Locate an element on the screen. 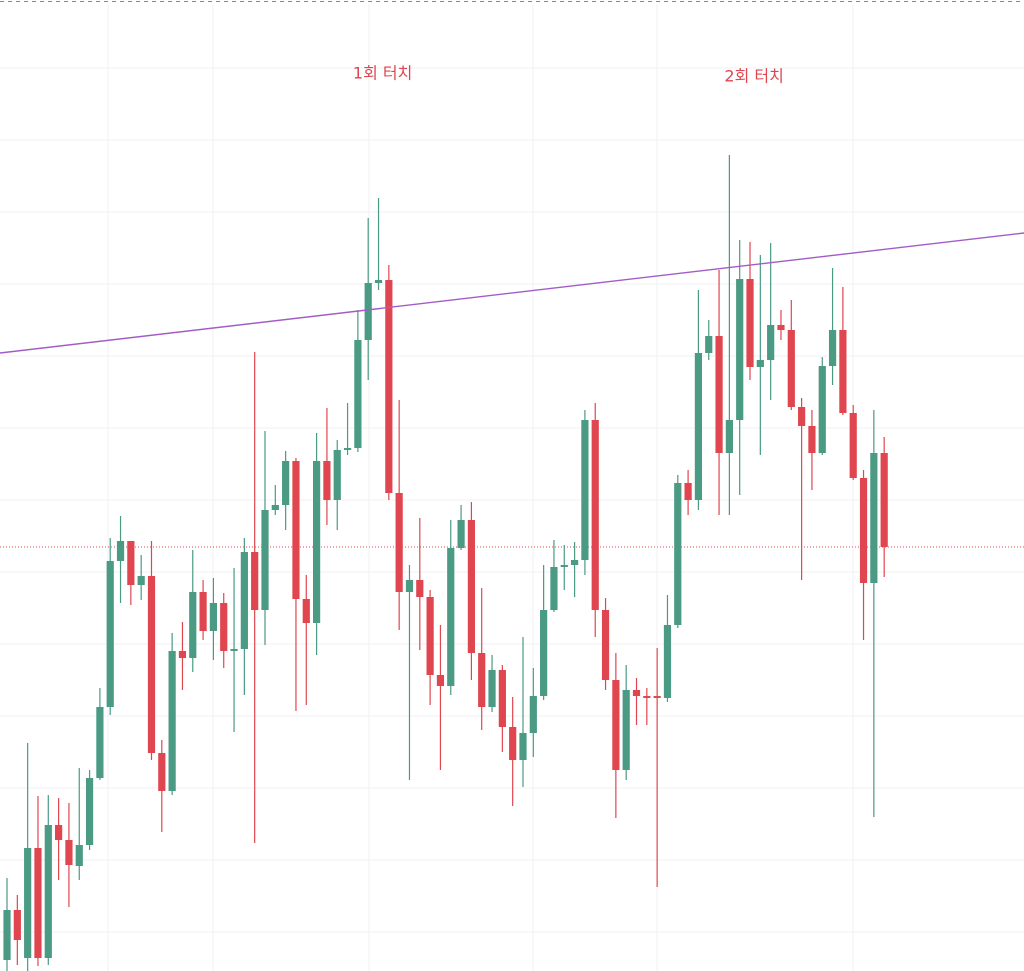  annotation: 1회 터치 is located at coordinates (382, 73).